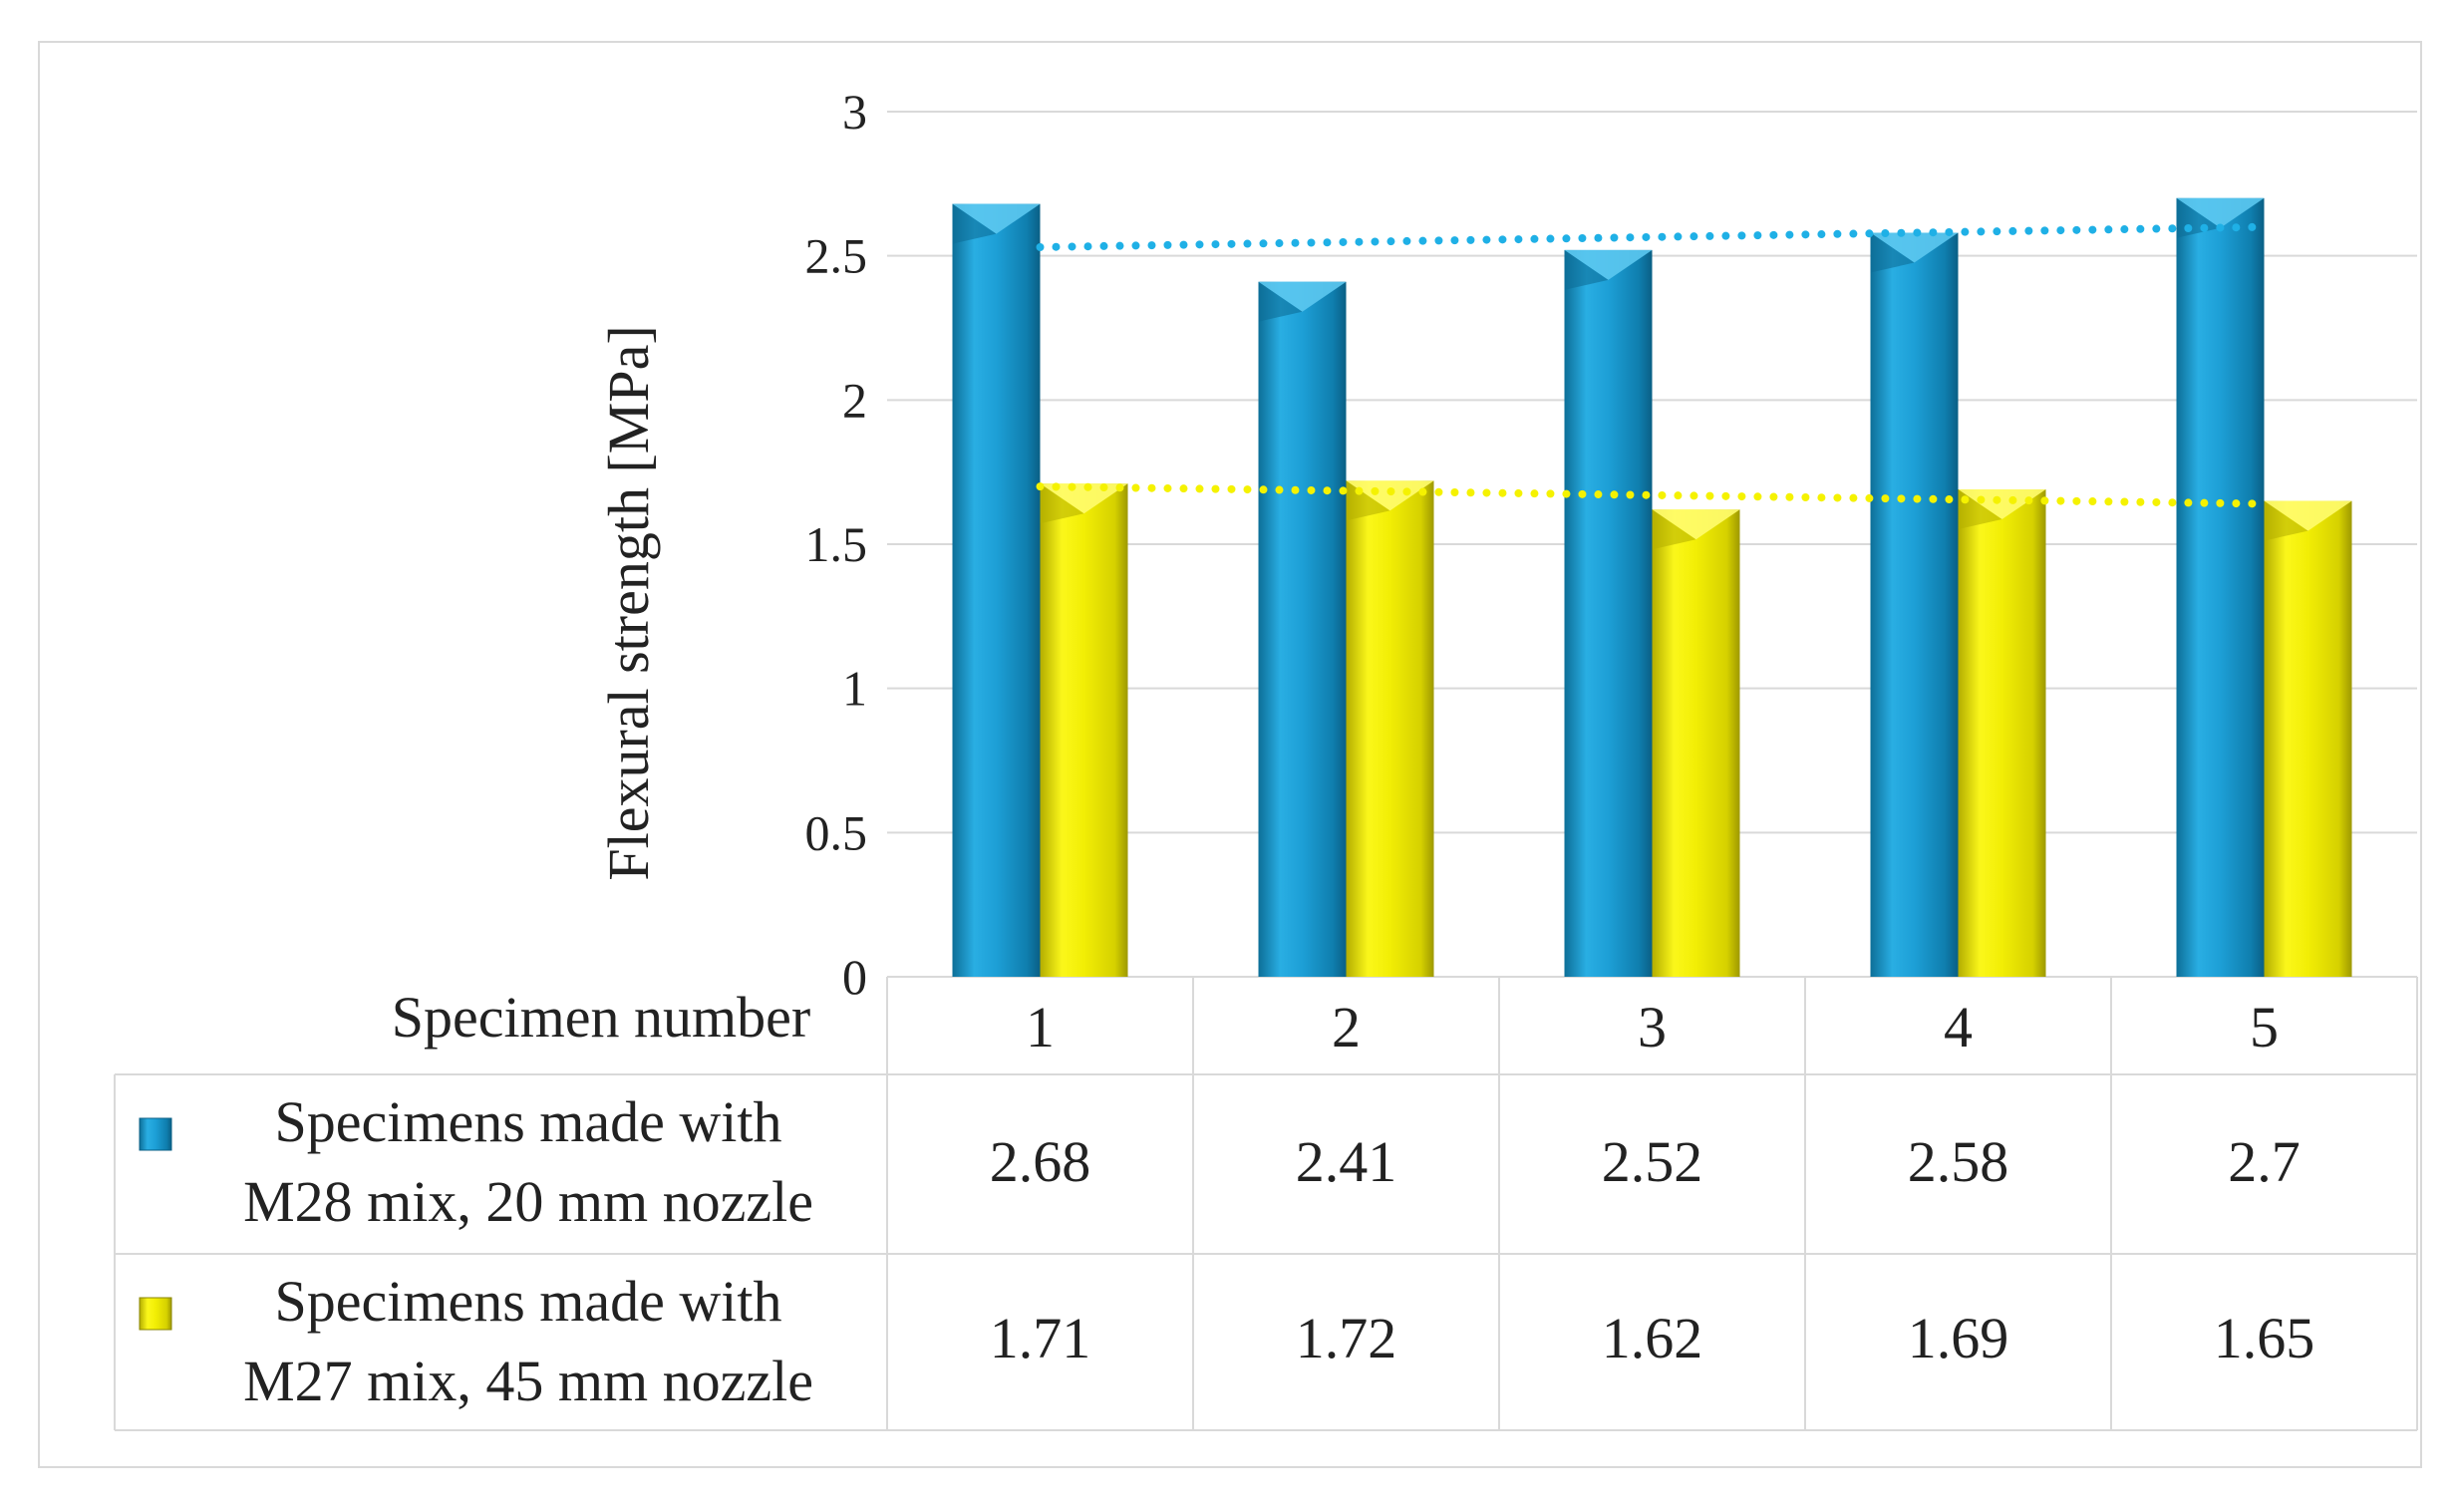 Image resolution: width=2458 pixels, height=1512 pixels. What do you see at coordinates (2264, 1338) in the screenshot?
I see `data-label: 1.65` at bounding box center [2264, 1338].